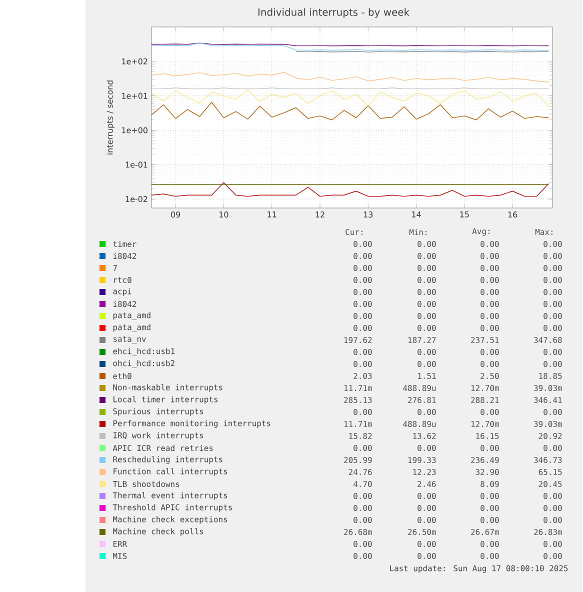 Image resolution: width=583 pixels, height=592 pixels. What do you see at coordinates (334, 13) in the screenshot?
I see `chart-title: Individual interrupts - by week` at bounding box center [334, 13].